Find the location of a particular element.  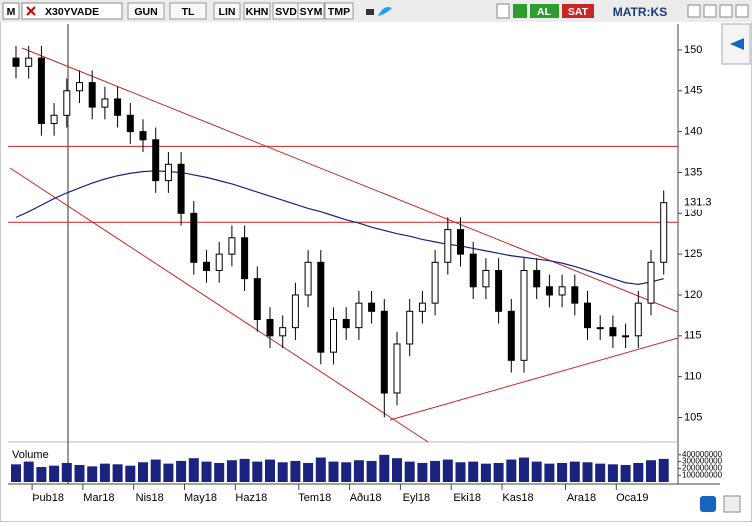

refresh-icon is located at coordinates (520, 11).